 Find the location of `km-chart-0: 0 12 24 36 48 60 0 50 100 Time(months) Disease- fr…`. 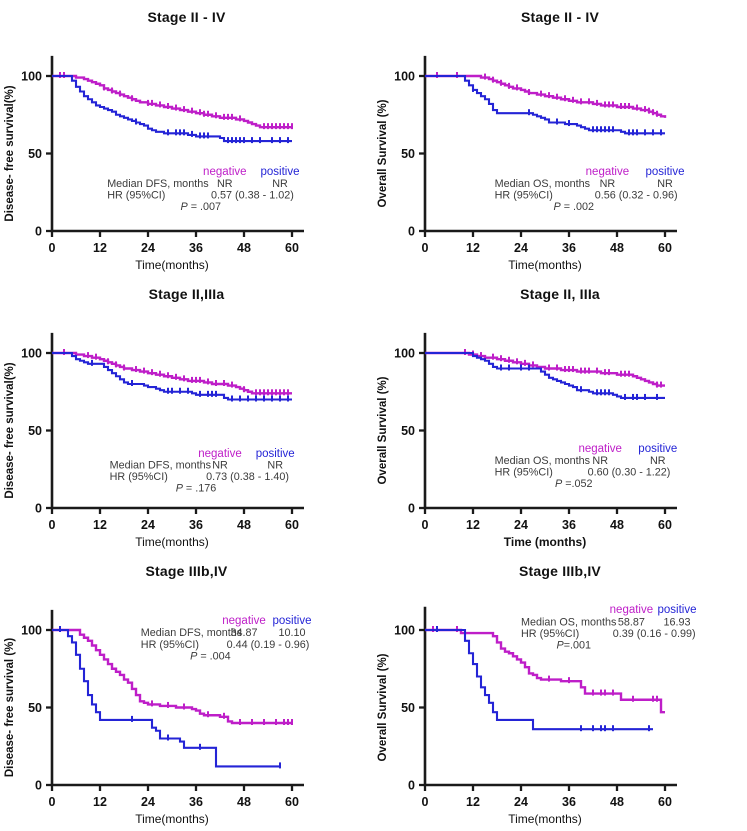

km-chart-0: 0 12 24 36 48 60 0 50 100 Time(months) Disease- fr… is located at coordinates (154, 163).